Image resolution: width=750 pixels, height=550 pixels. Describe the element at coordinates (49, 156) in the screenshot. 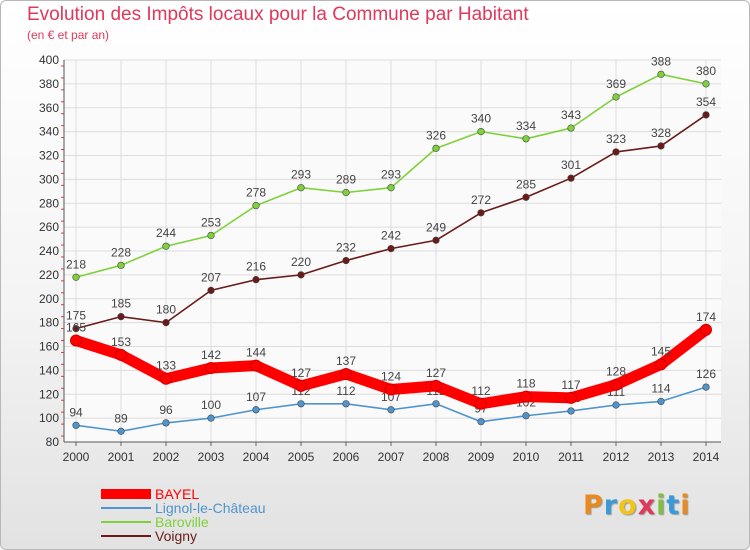

I see `y-tick-label-320: 320` at that location.